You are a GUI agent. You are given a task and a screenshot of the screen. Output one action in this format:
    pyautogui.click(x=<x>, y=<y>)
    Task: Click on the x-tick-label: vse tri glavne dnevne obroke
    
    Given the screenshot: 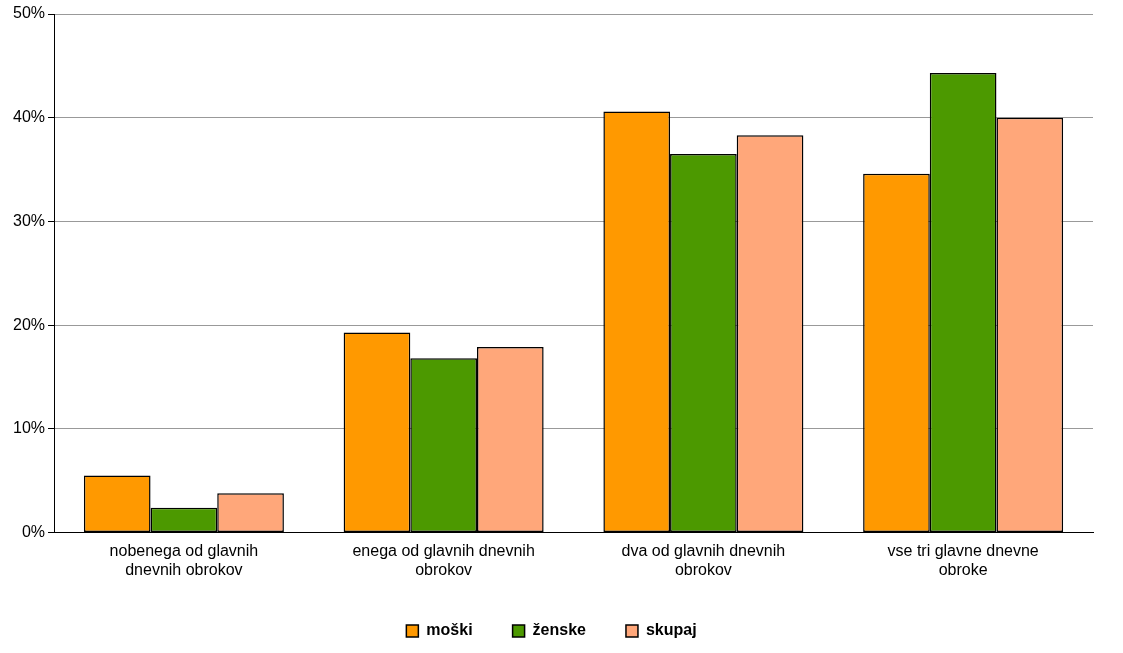 What is the action you would take?
    pyautogui.click(x=963, y=559)
    